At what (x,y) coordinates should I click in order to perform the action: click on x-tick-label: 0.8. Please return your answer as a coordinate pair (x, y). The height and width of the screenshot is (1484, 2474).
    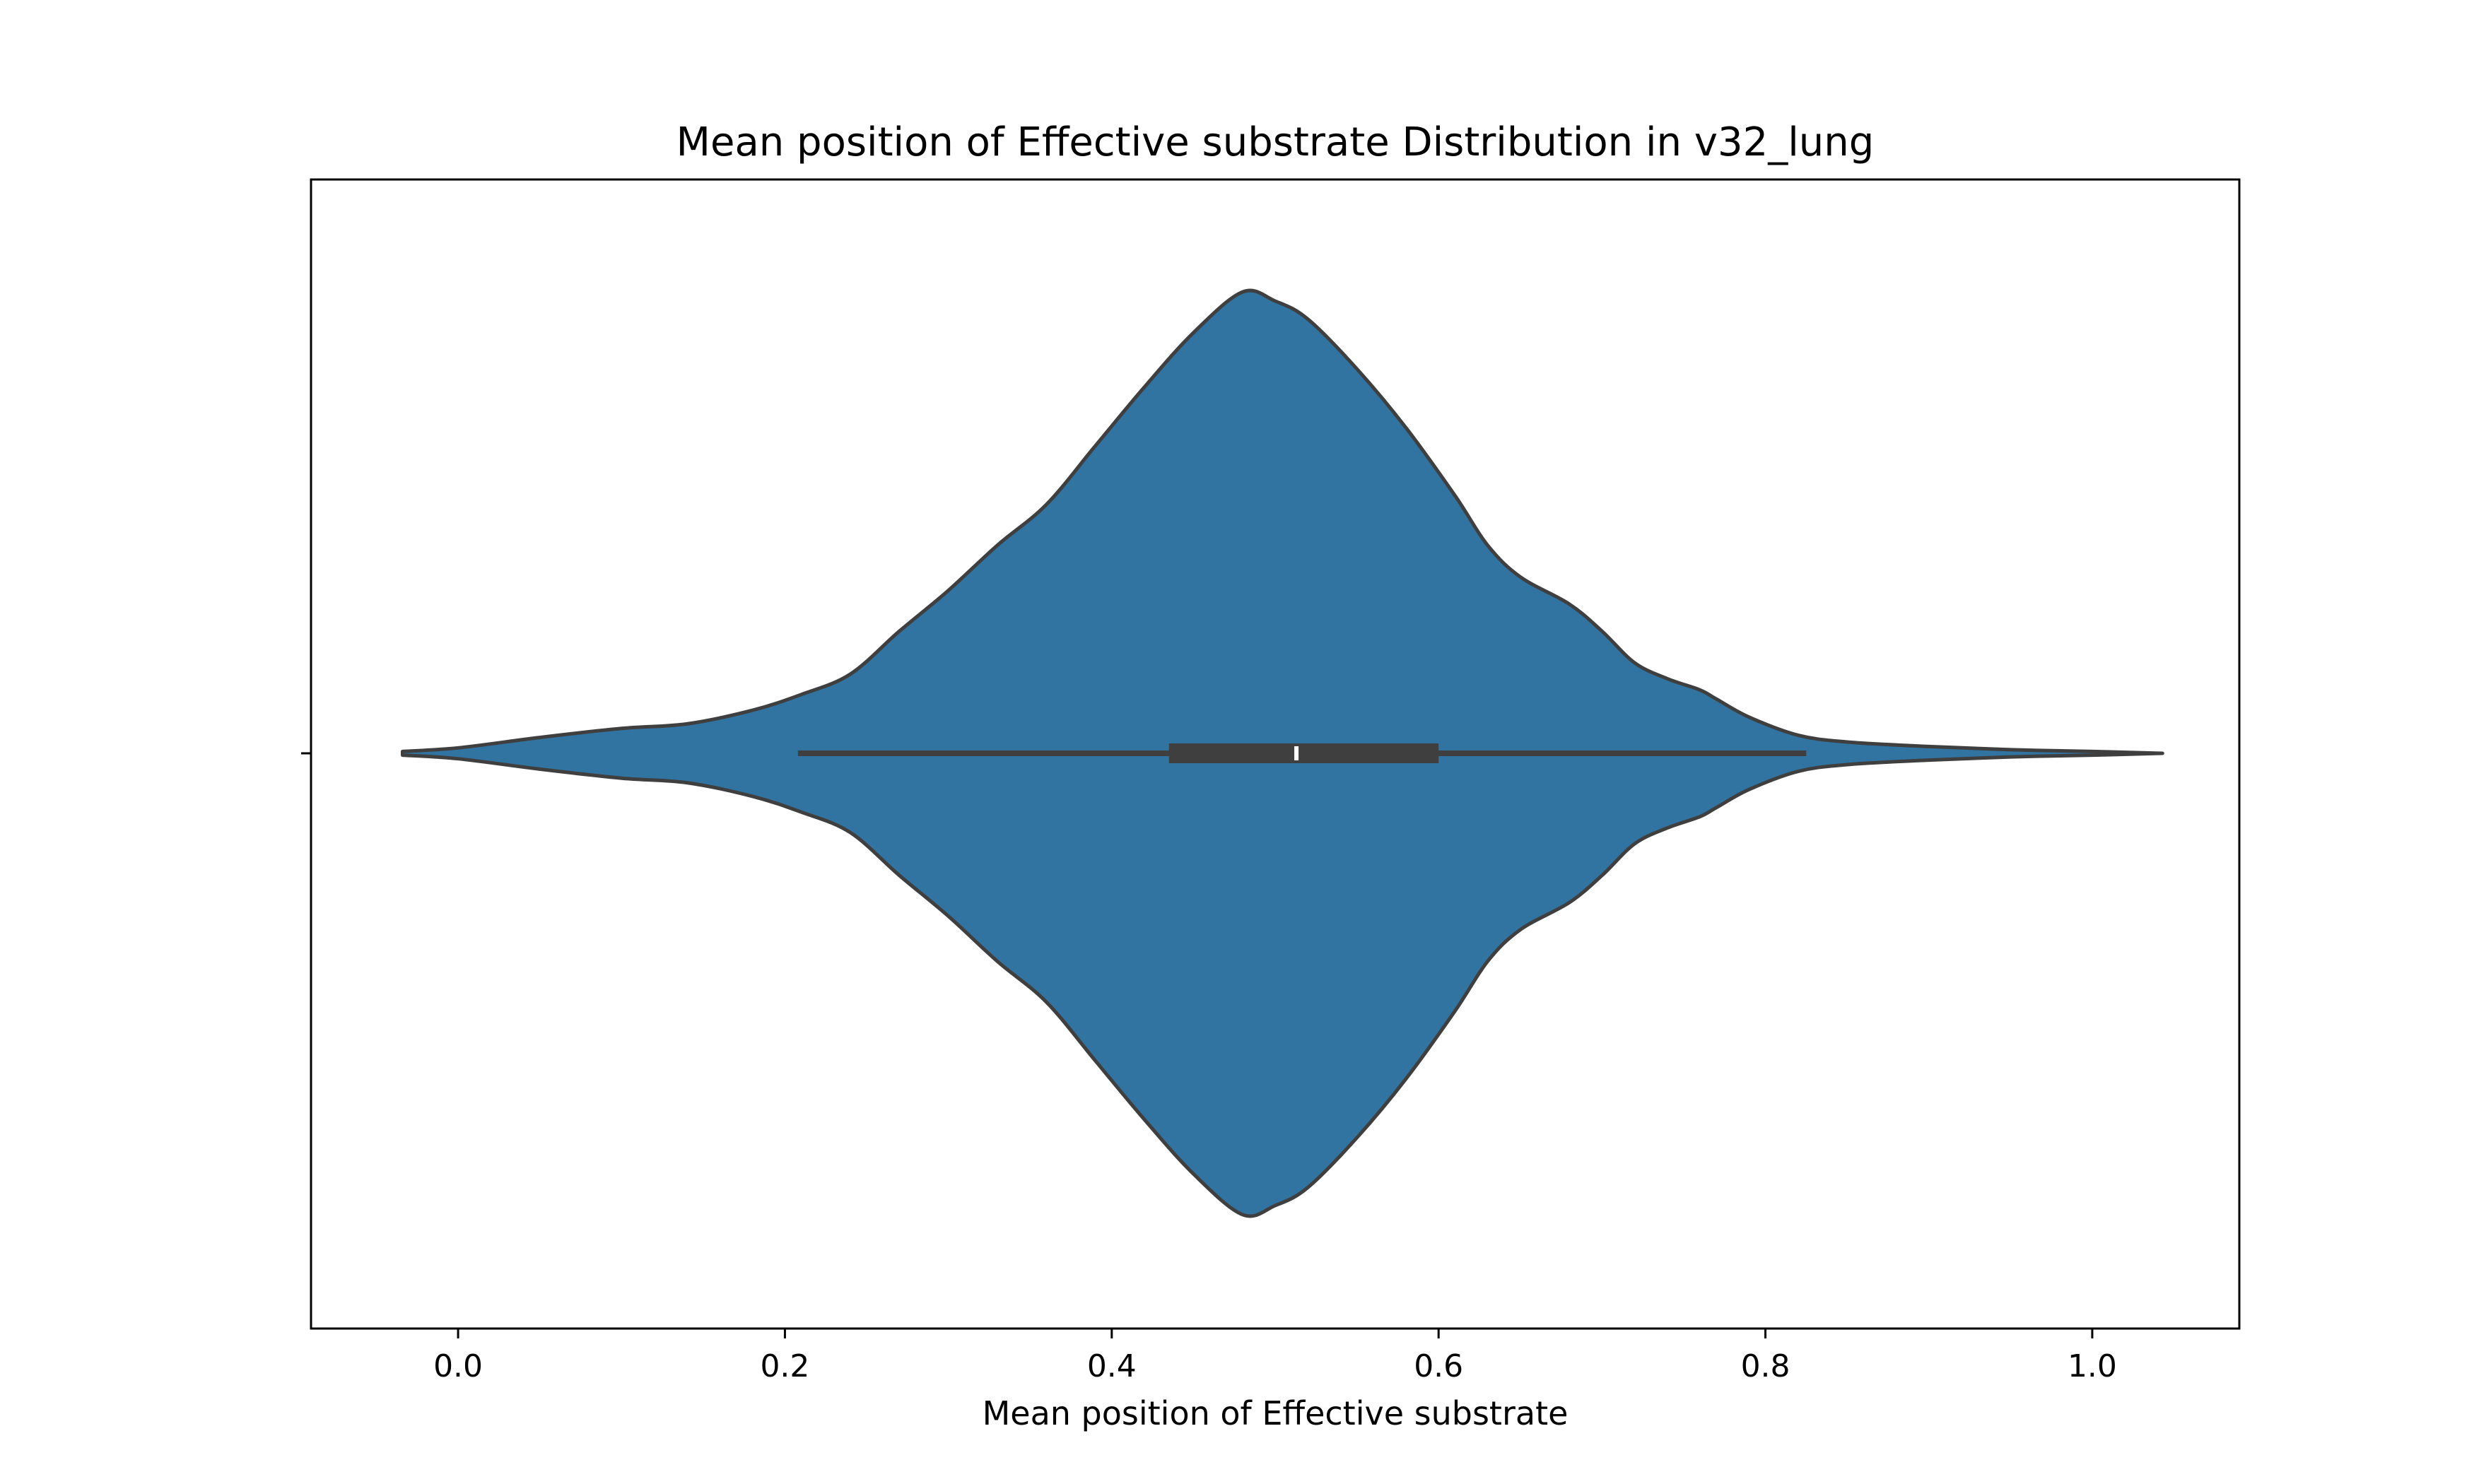
    Looking at the image, I should click on (1765, 1366).